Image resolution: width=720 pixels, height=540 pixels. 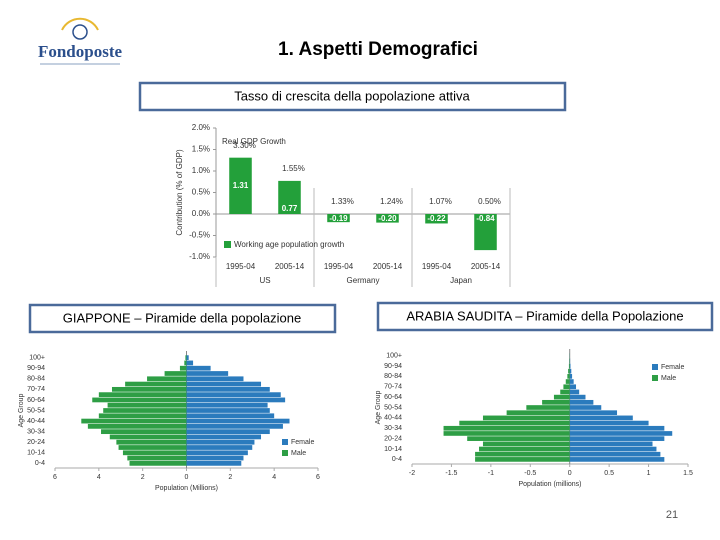 What do you see at coordinates (387, 218) in the screenshot?
I see `bar-value-label: -0.20` at bounding box center [387, 218].